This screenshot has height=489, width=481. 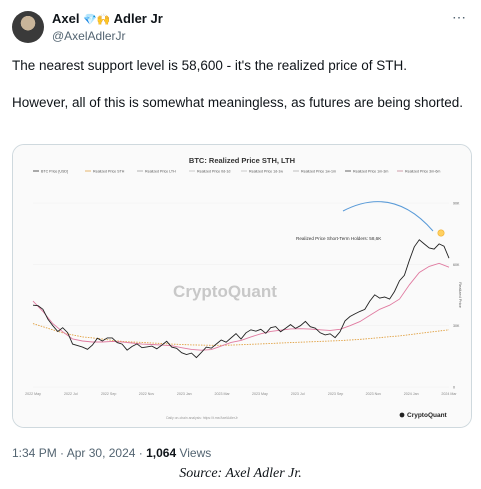 I want to click on author-name: Axel 💎🙌 Adler Jr, so click(x=107, y=18).